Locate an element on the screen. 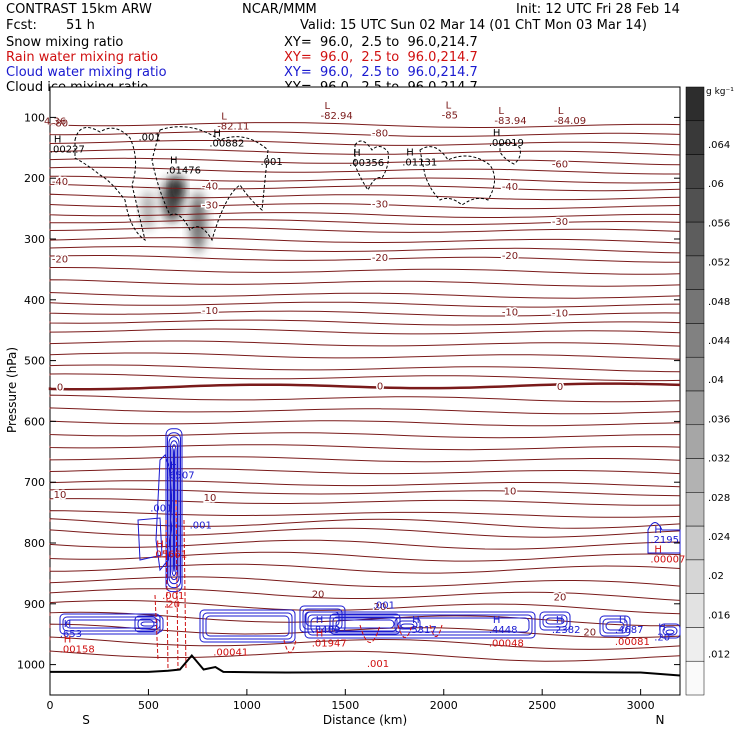  extremum-value: .00356 is located at coordinates (366, 163).